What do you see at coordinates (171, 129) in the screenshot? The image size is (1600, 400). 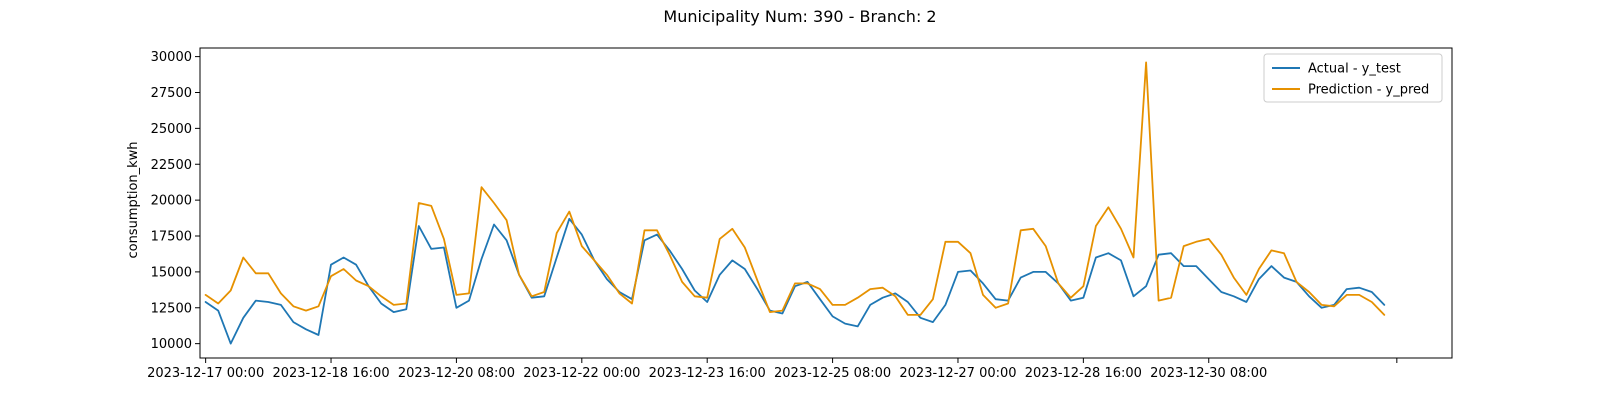 I see `y-tick-label: 25000` at bounding box center [171, 129].